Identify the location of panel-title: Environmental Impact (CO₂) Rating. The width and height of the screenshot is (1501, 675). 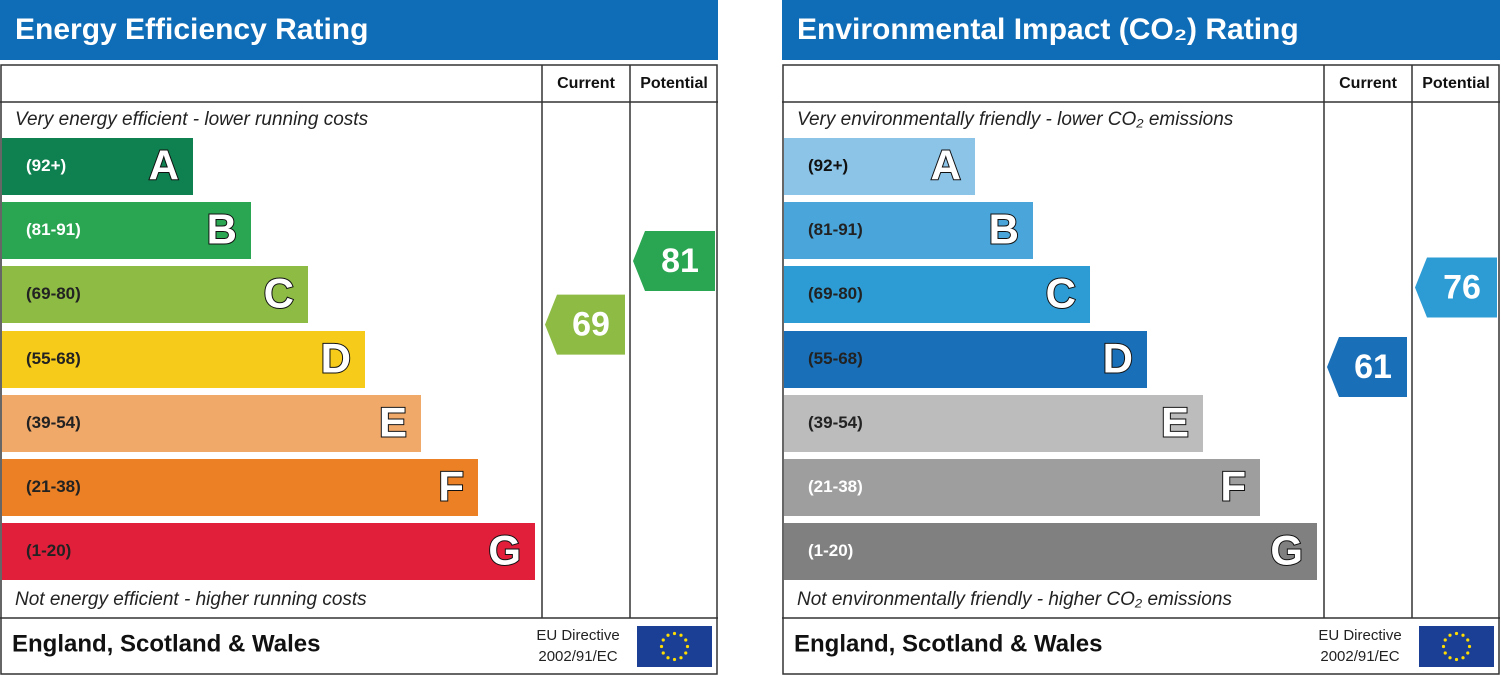
(1048, 29).